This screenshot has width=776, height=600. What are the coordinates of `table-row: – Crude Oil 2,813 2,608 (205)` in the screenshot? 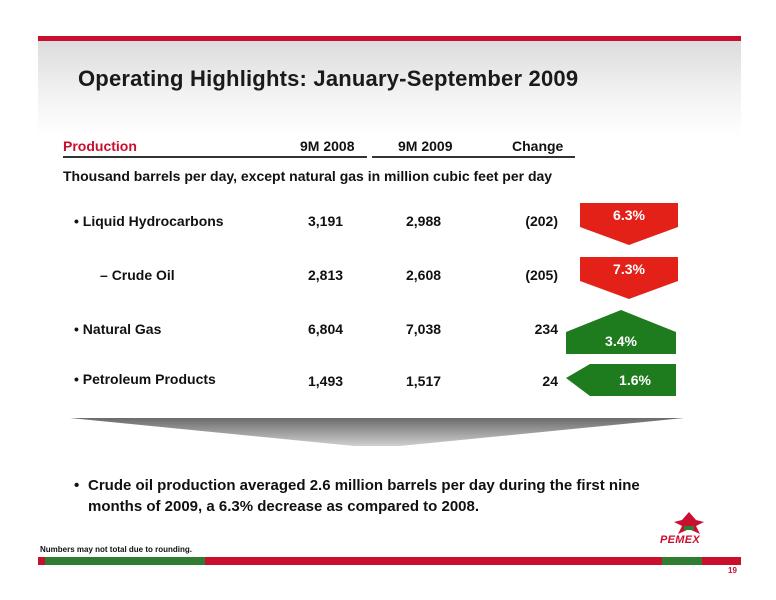 It's located at (388, 282).